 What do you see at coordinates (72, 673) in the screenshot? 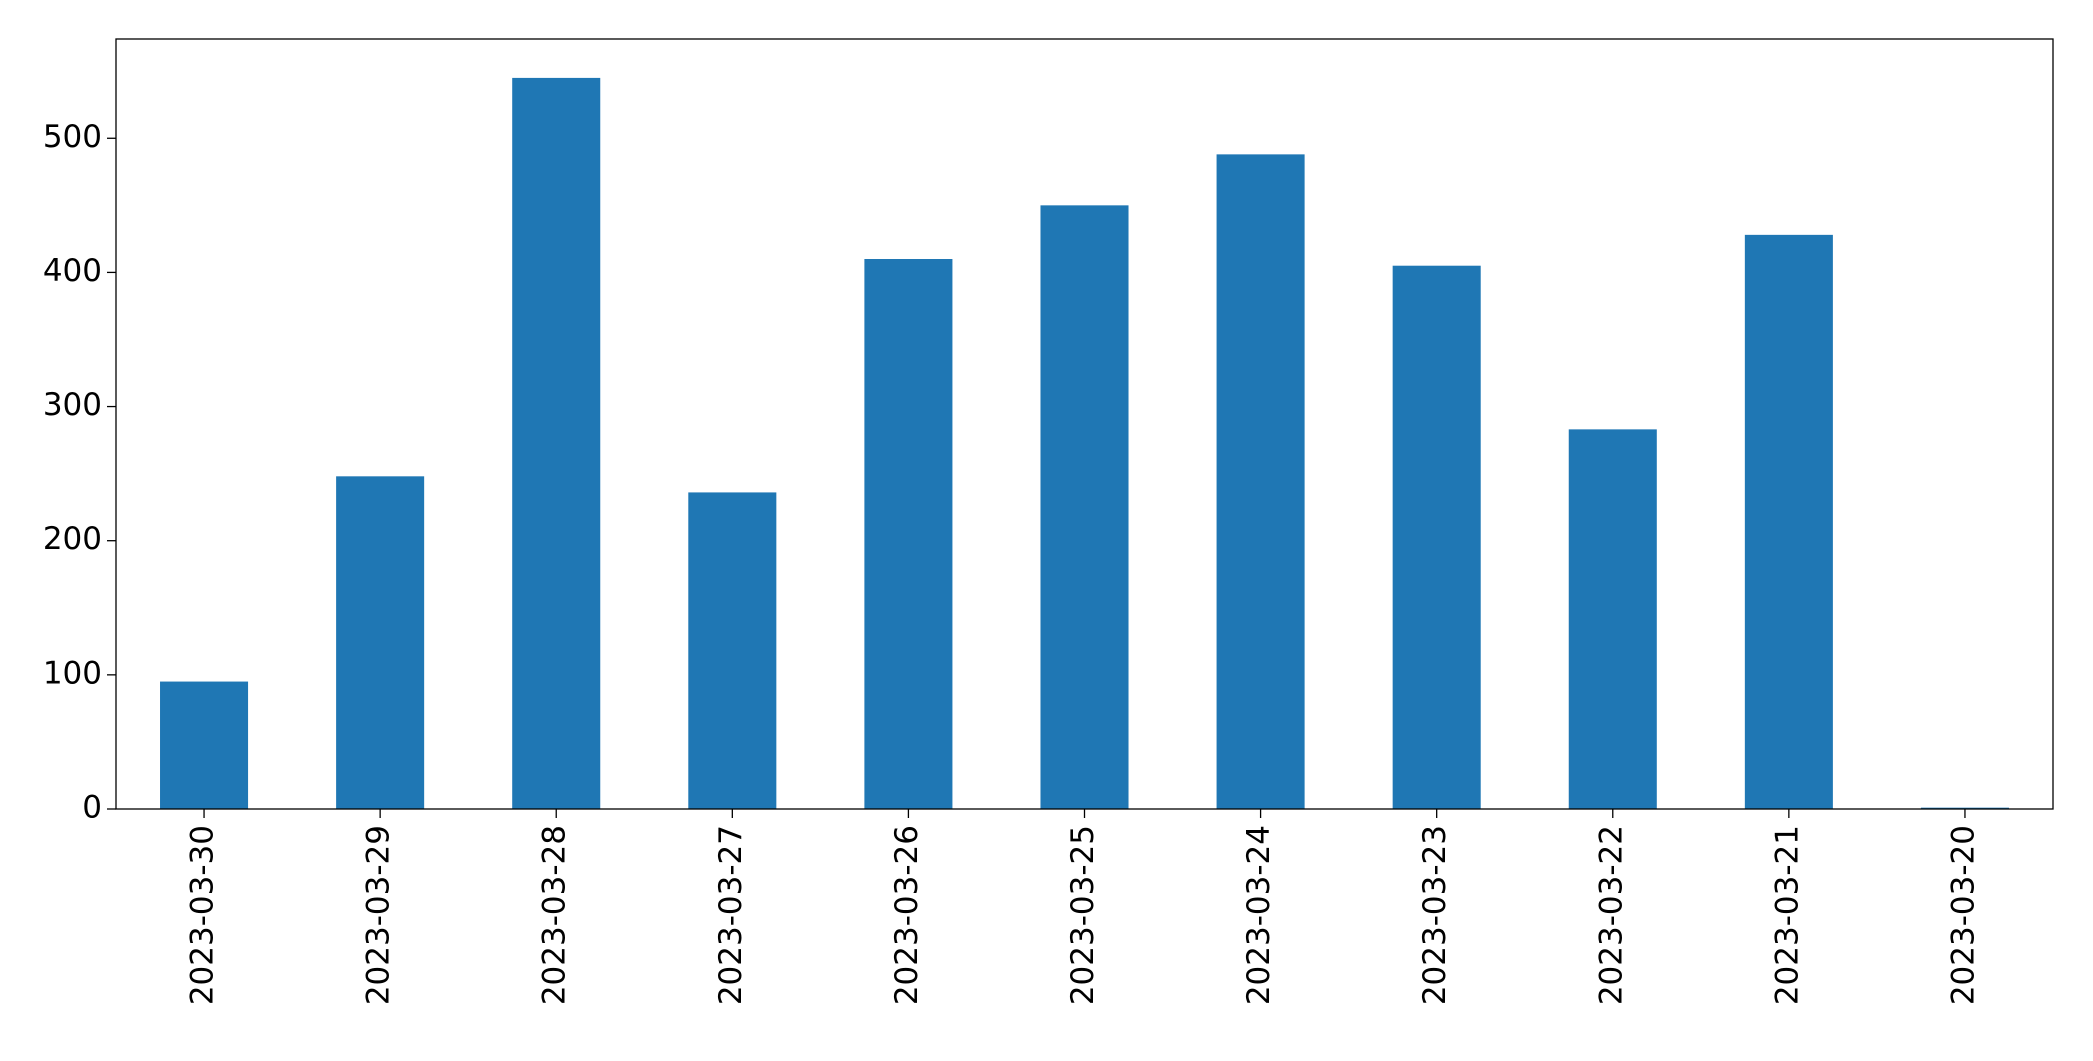
I see `y-tick-label: 100` at bounding box center [72, 673].